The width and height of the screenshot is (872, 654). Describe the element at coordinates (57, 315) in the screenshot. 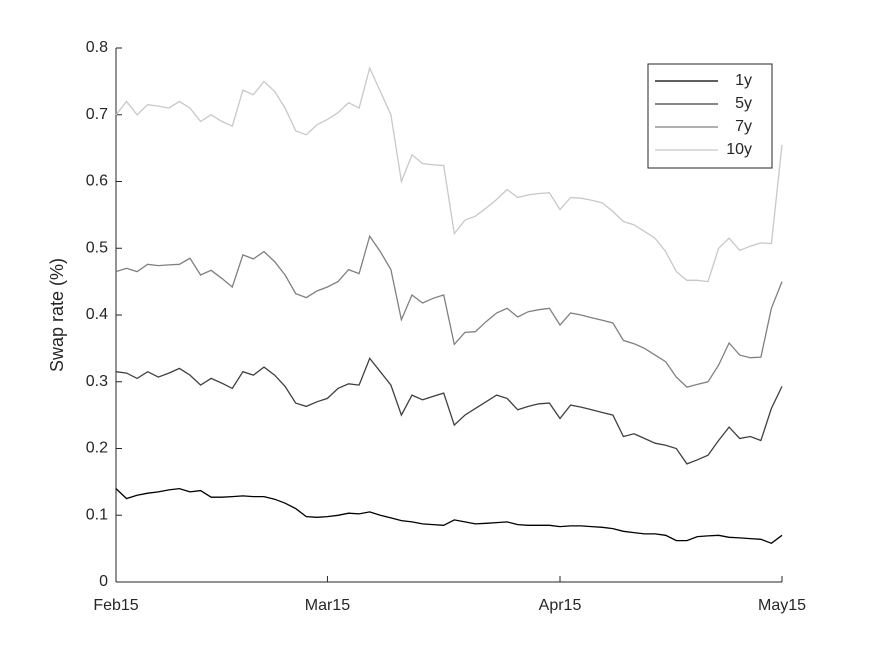

I see `y-axis-label: Swap rate (%)` at that location.